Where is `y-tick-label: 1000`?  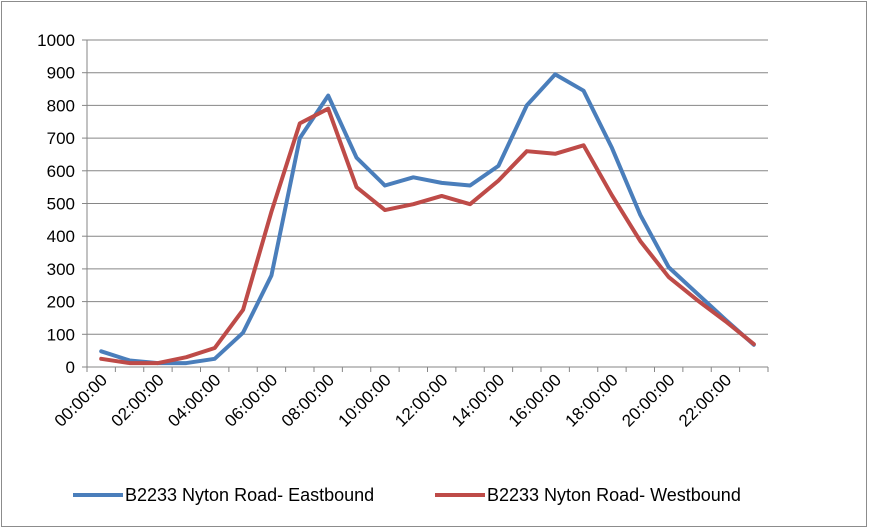
y-tick-label: 1000 is located at coordinates (56, 40).